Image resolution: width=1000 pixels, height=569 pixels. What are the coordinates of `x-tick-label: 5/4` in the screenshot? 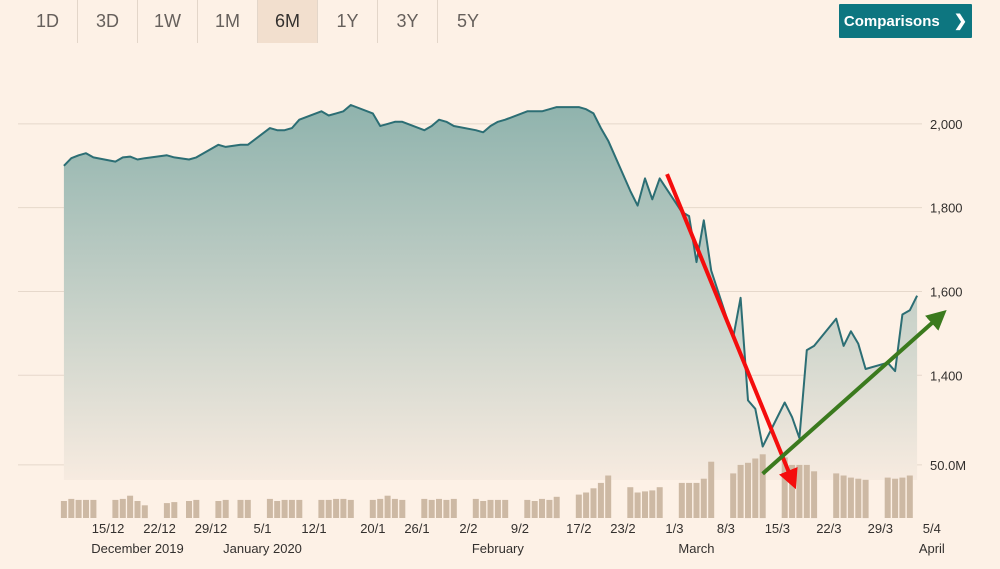 It's located at (932, 528).